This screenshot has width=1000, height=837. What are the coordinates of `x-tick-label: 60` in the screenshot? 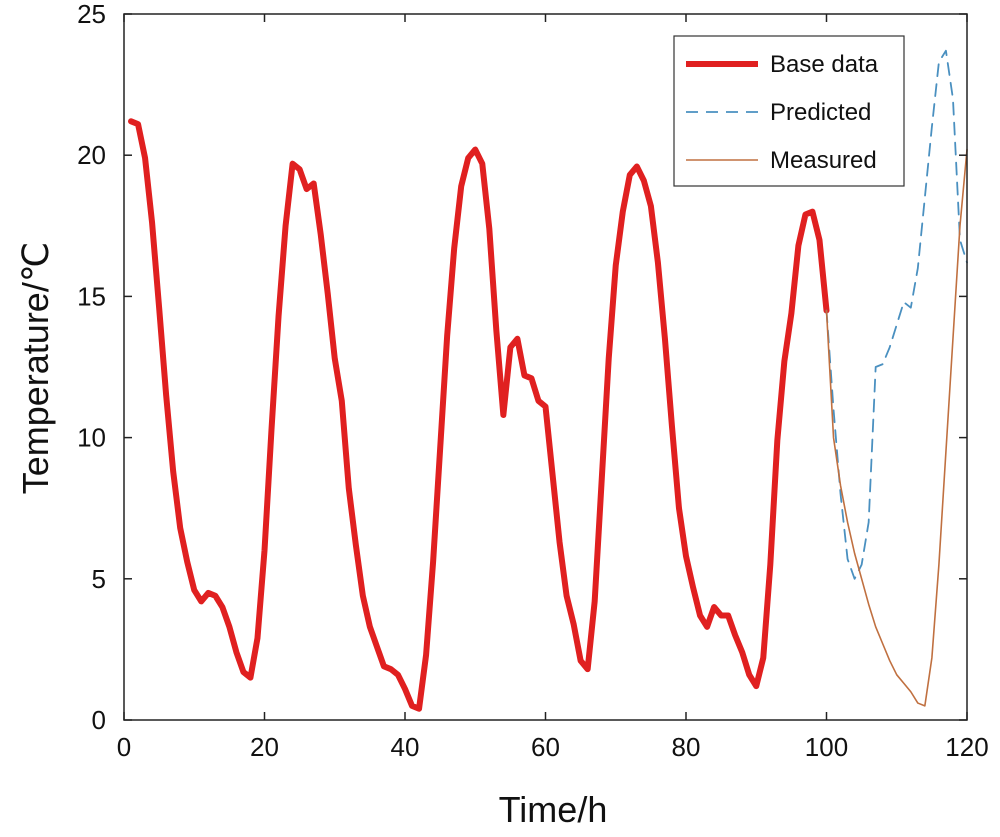 It's located at (545, 747).